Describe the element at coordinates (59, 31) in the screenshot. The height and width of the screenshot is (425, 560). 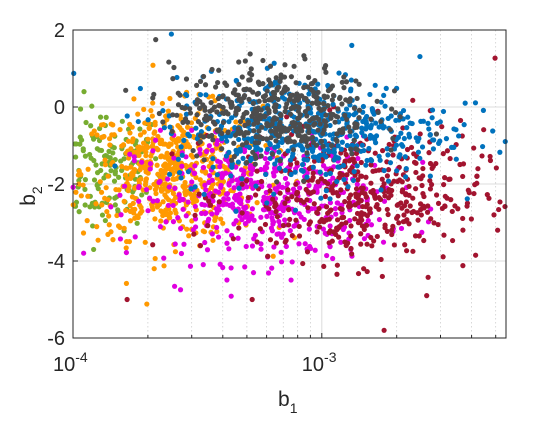
I see `y-tick-label: 2` at that location.